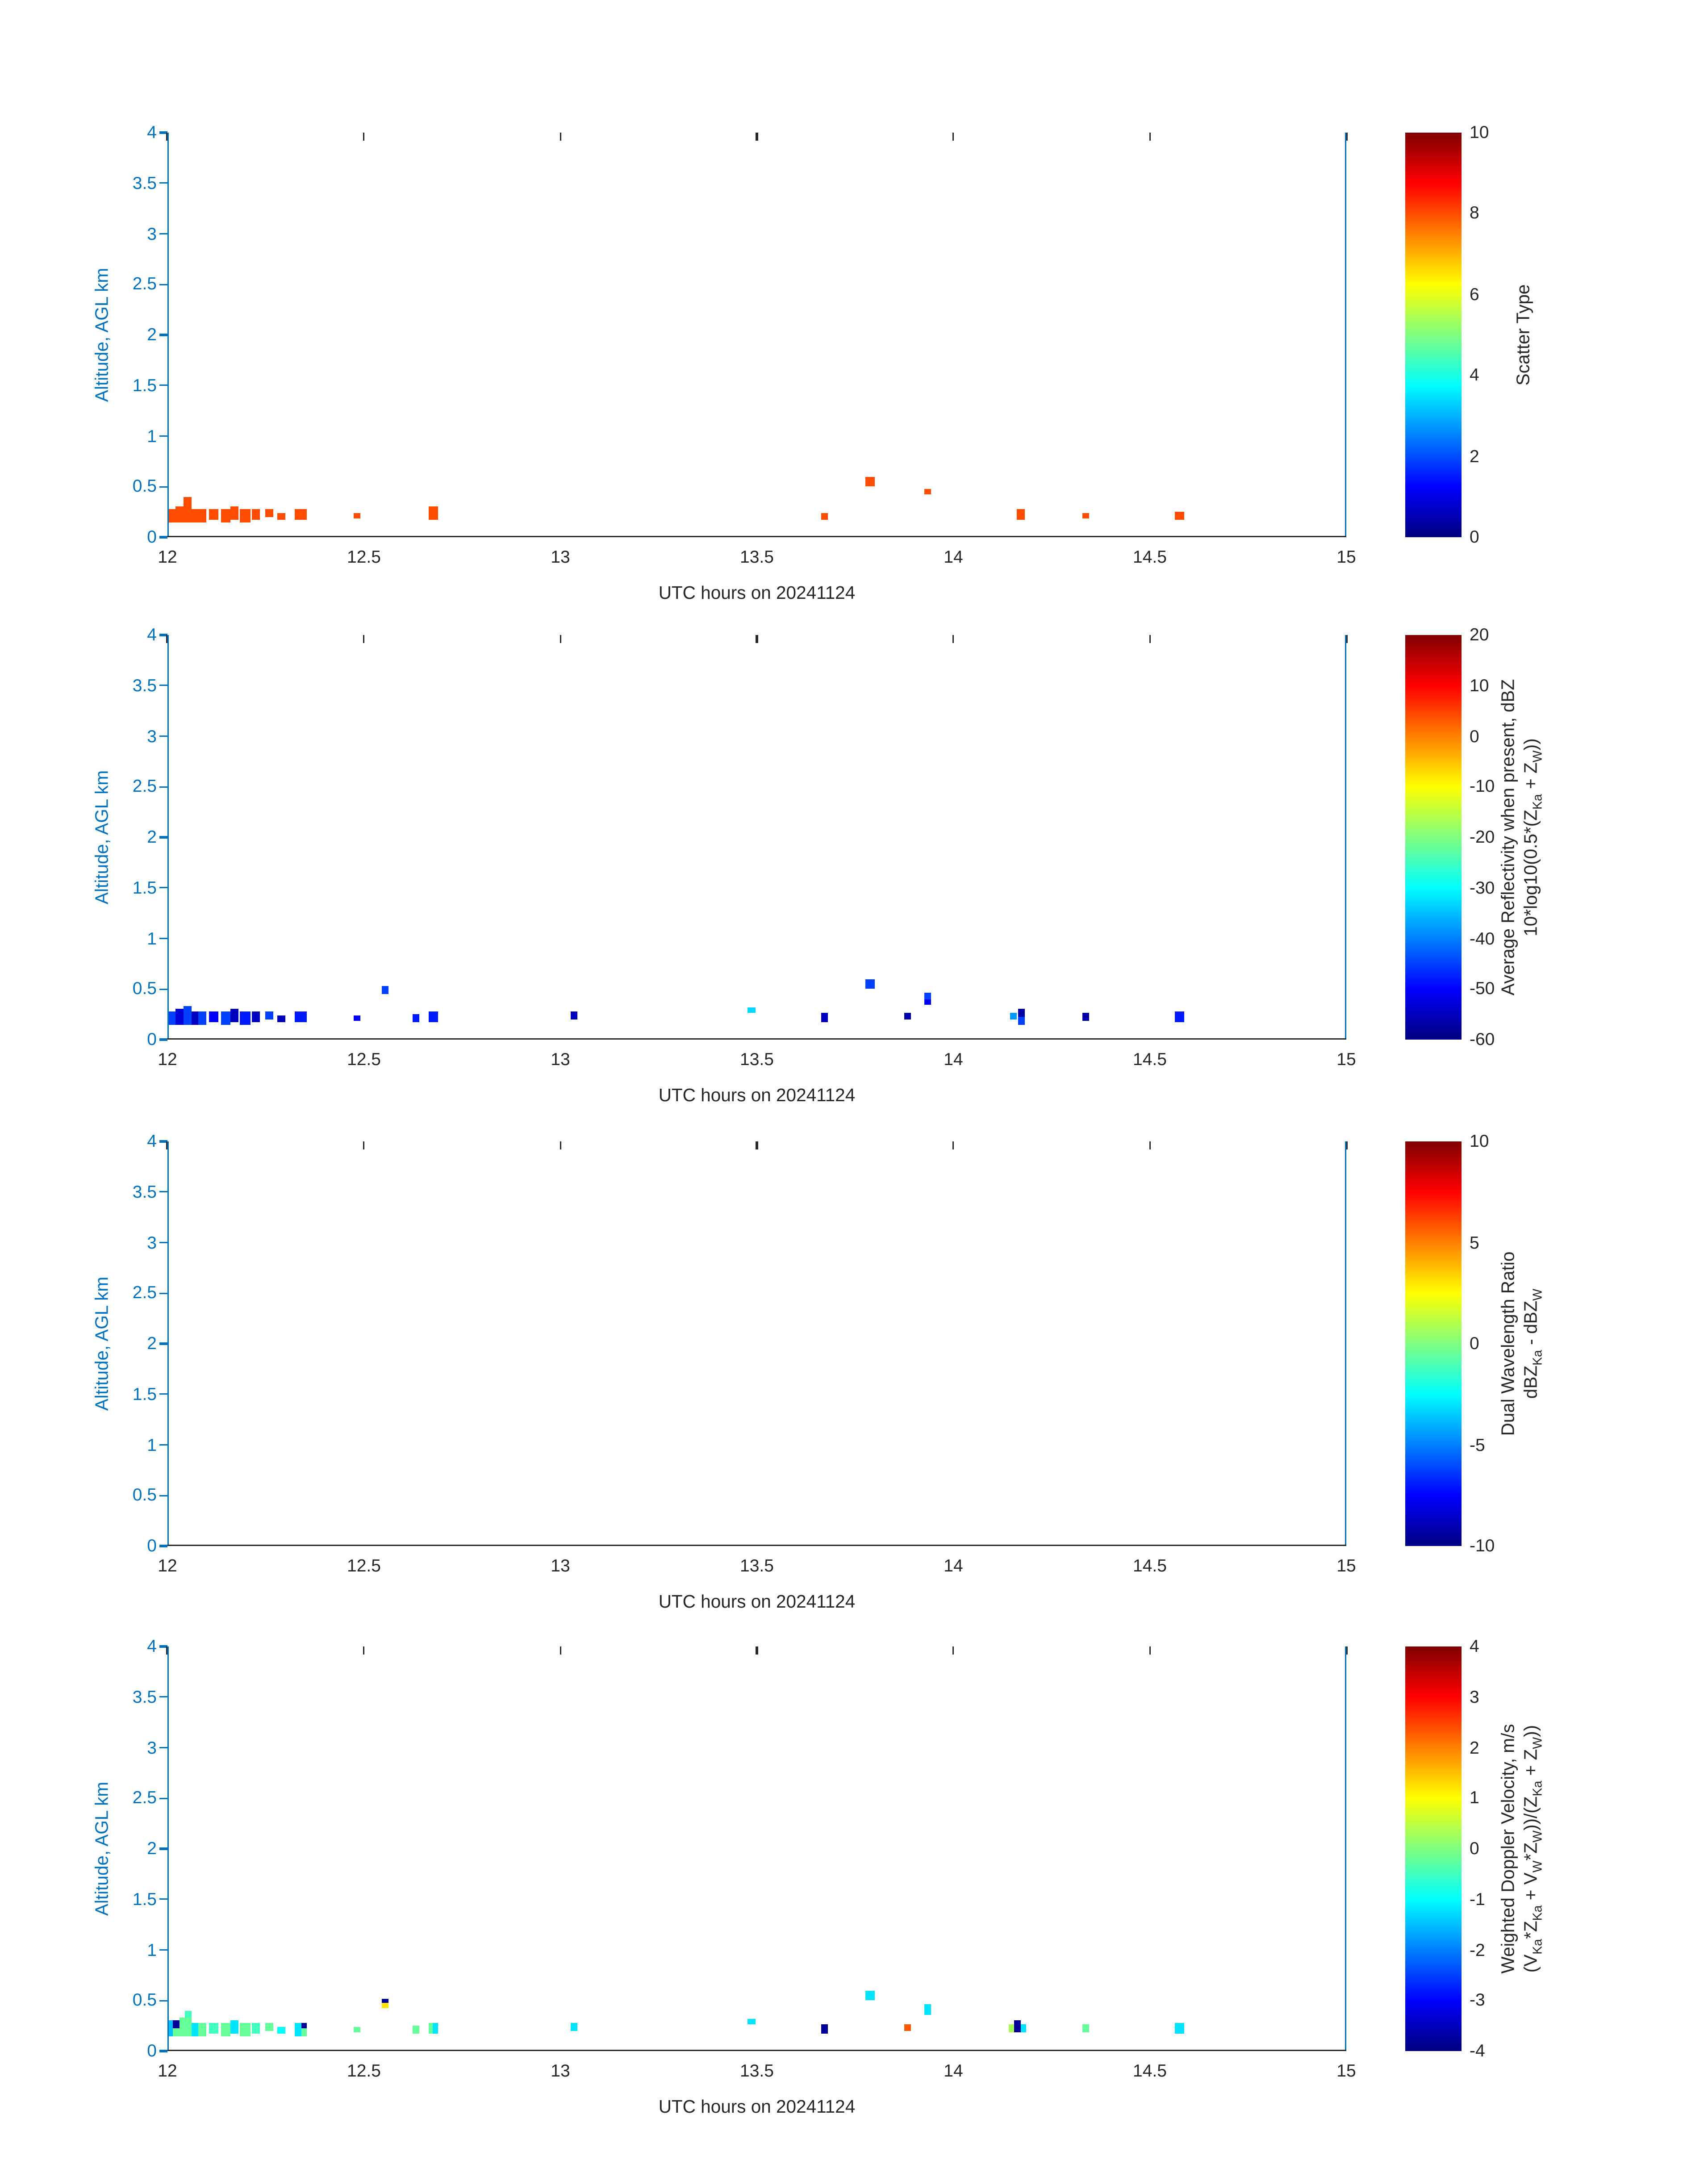 This screenshot has width=1708, height=2177. Describe the element at coordinates (1477, 1444) in the screenshot. I see `colorbar-tick-label: -5` at that location.